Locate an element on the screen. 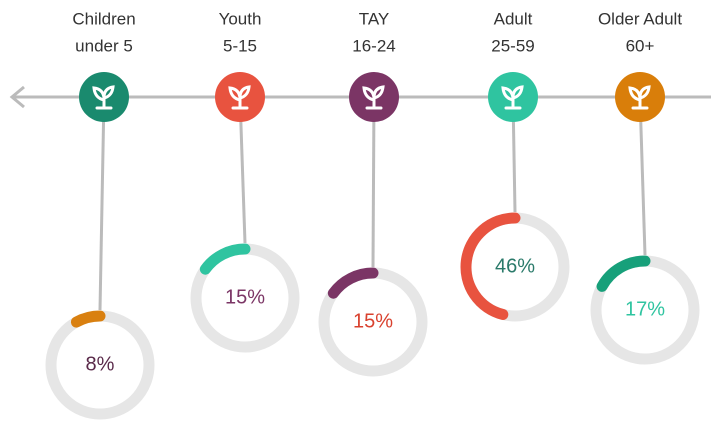 Image resolution: width=711 pixels, height=425 pixels. value-label: 17% is located at coordinates (645, 309).